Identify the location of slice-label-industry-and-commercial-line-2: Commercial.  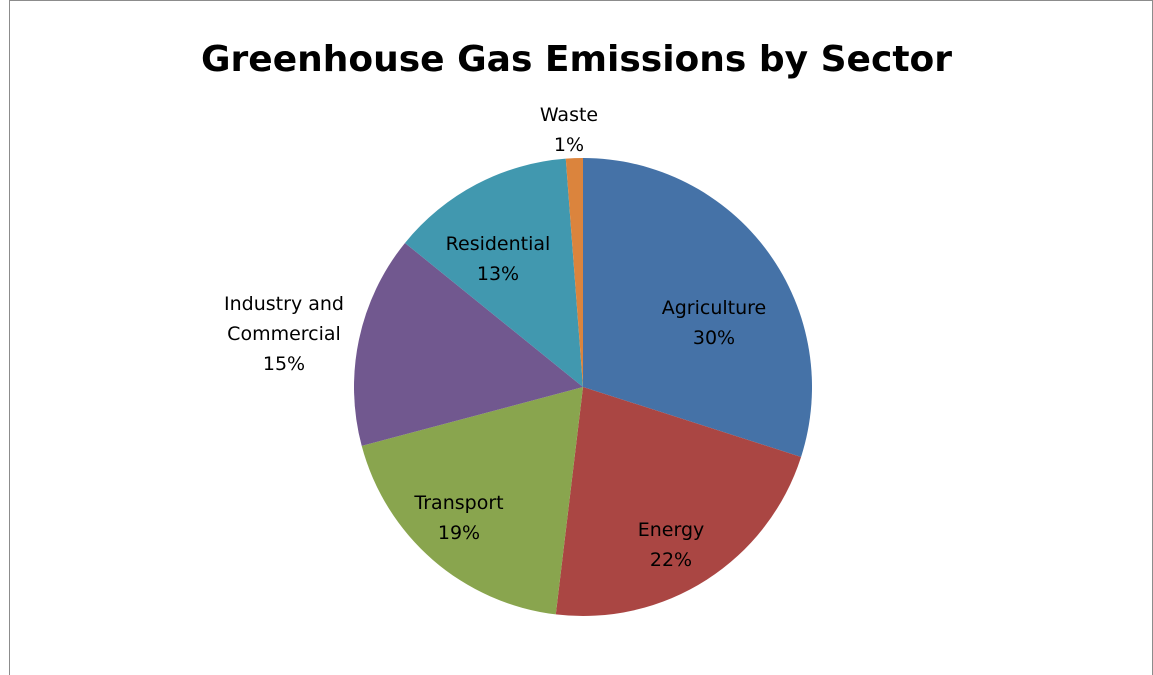
(284, 334).